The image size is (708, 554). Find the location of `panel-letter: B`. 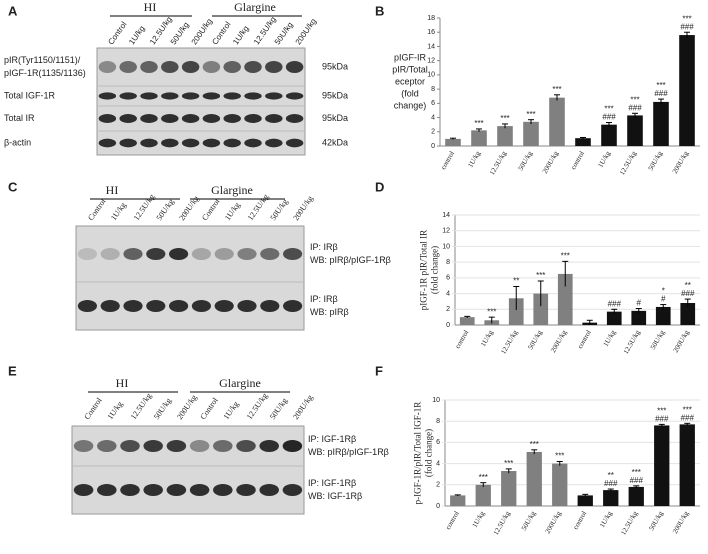

panel-letter: B is located at coordinates (379, 10).